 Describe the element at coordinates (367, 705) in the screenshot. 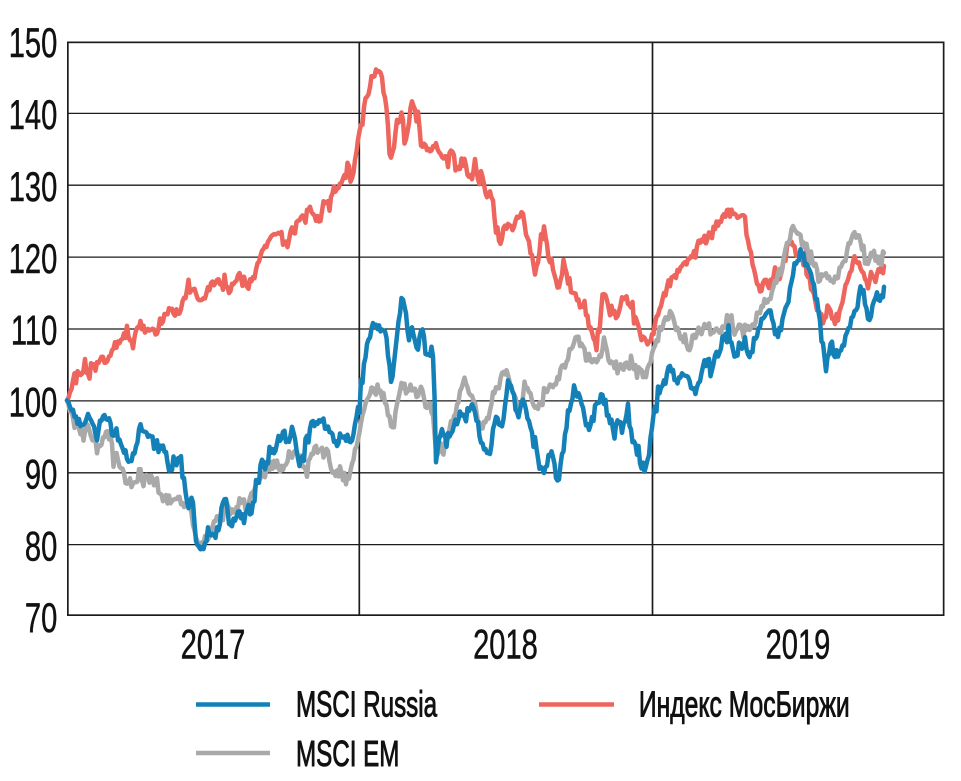

I see `svg-text: MSCI Russia` at that location.